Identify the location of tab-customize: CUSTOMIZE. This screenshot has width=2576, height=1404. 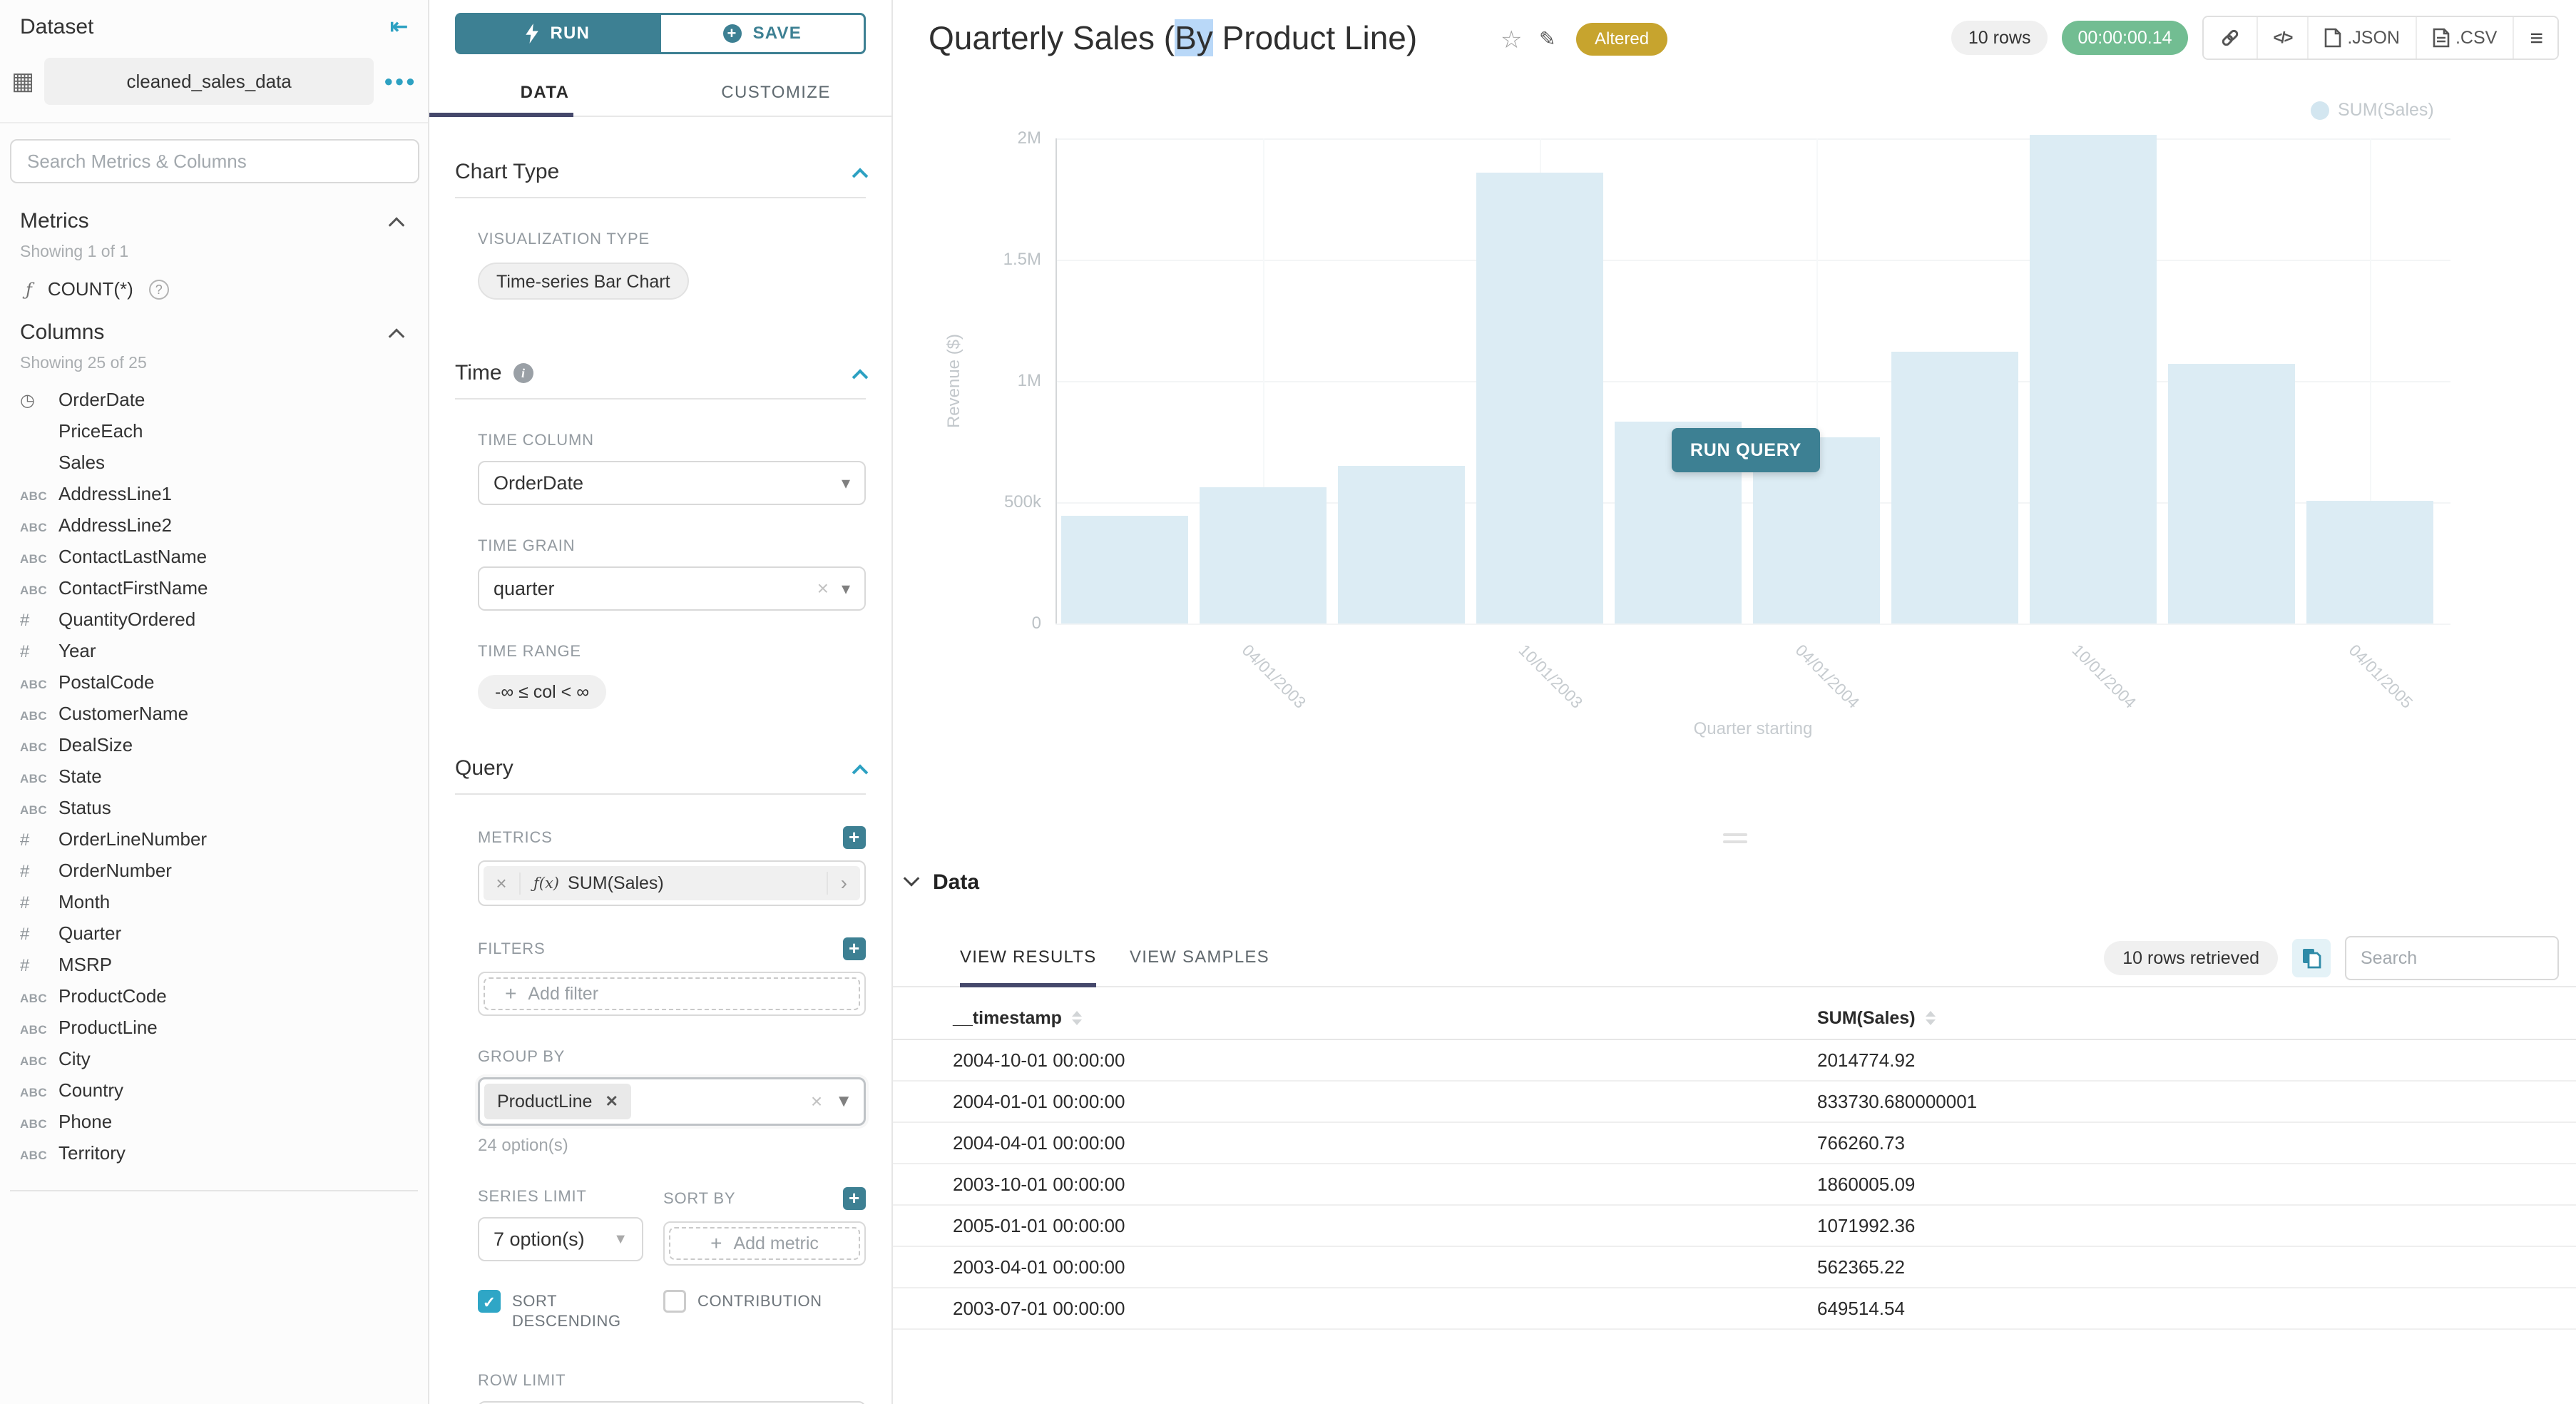
(776, 92).